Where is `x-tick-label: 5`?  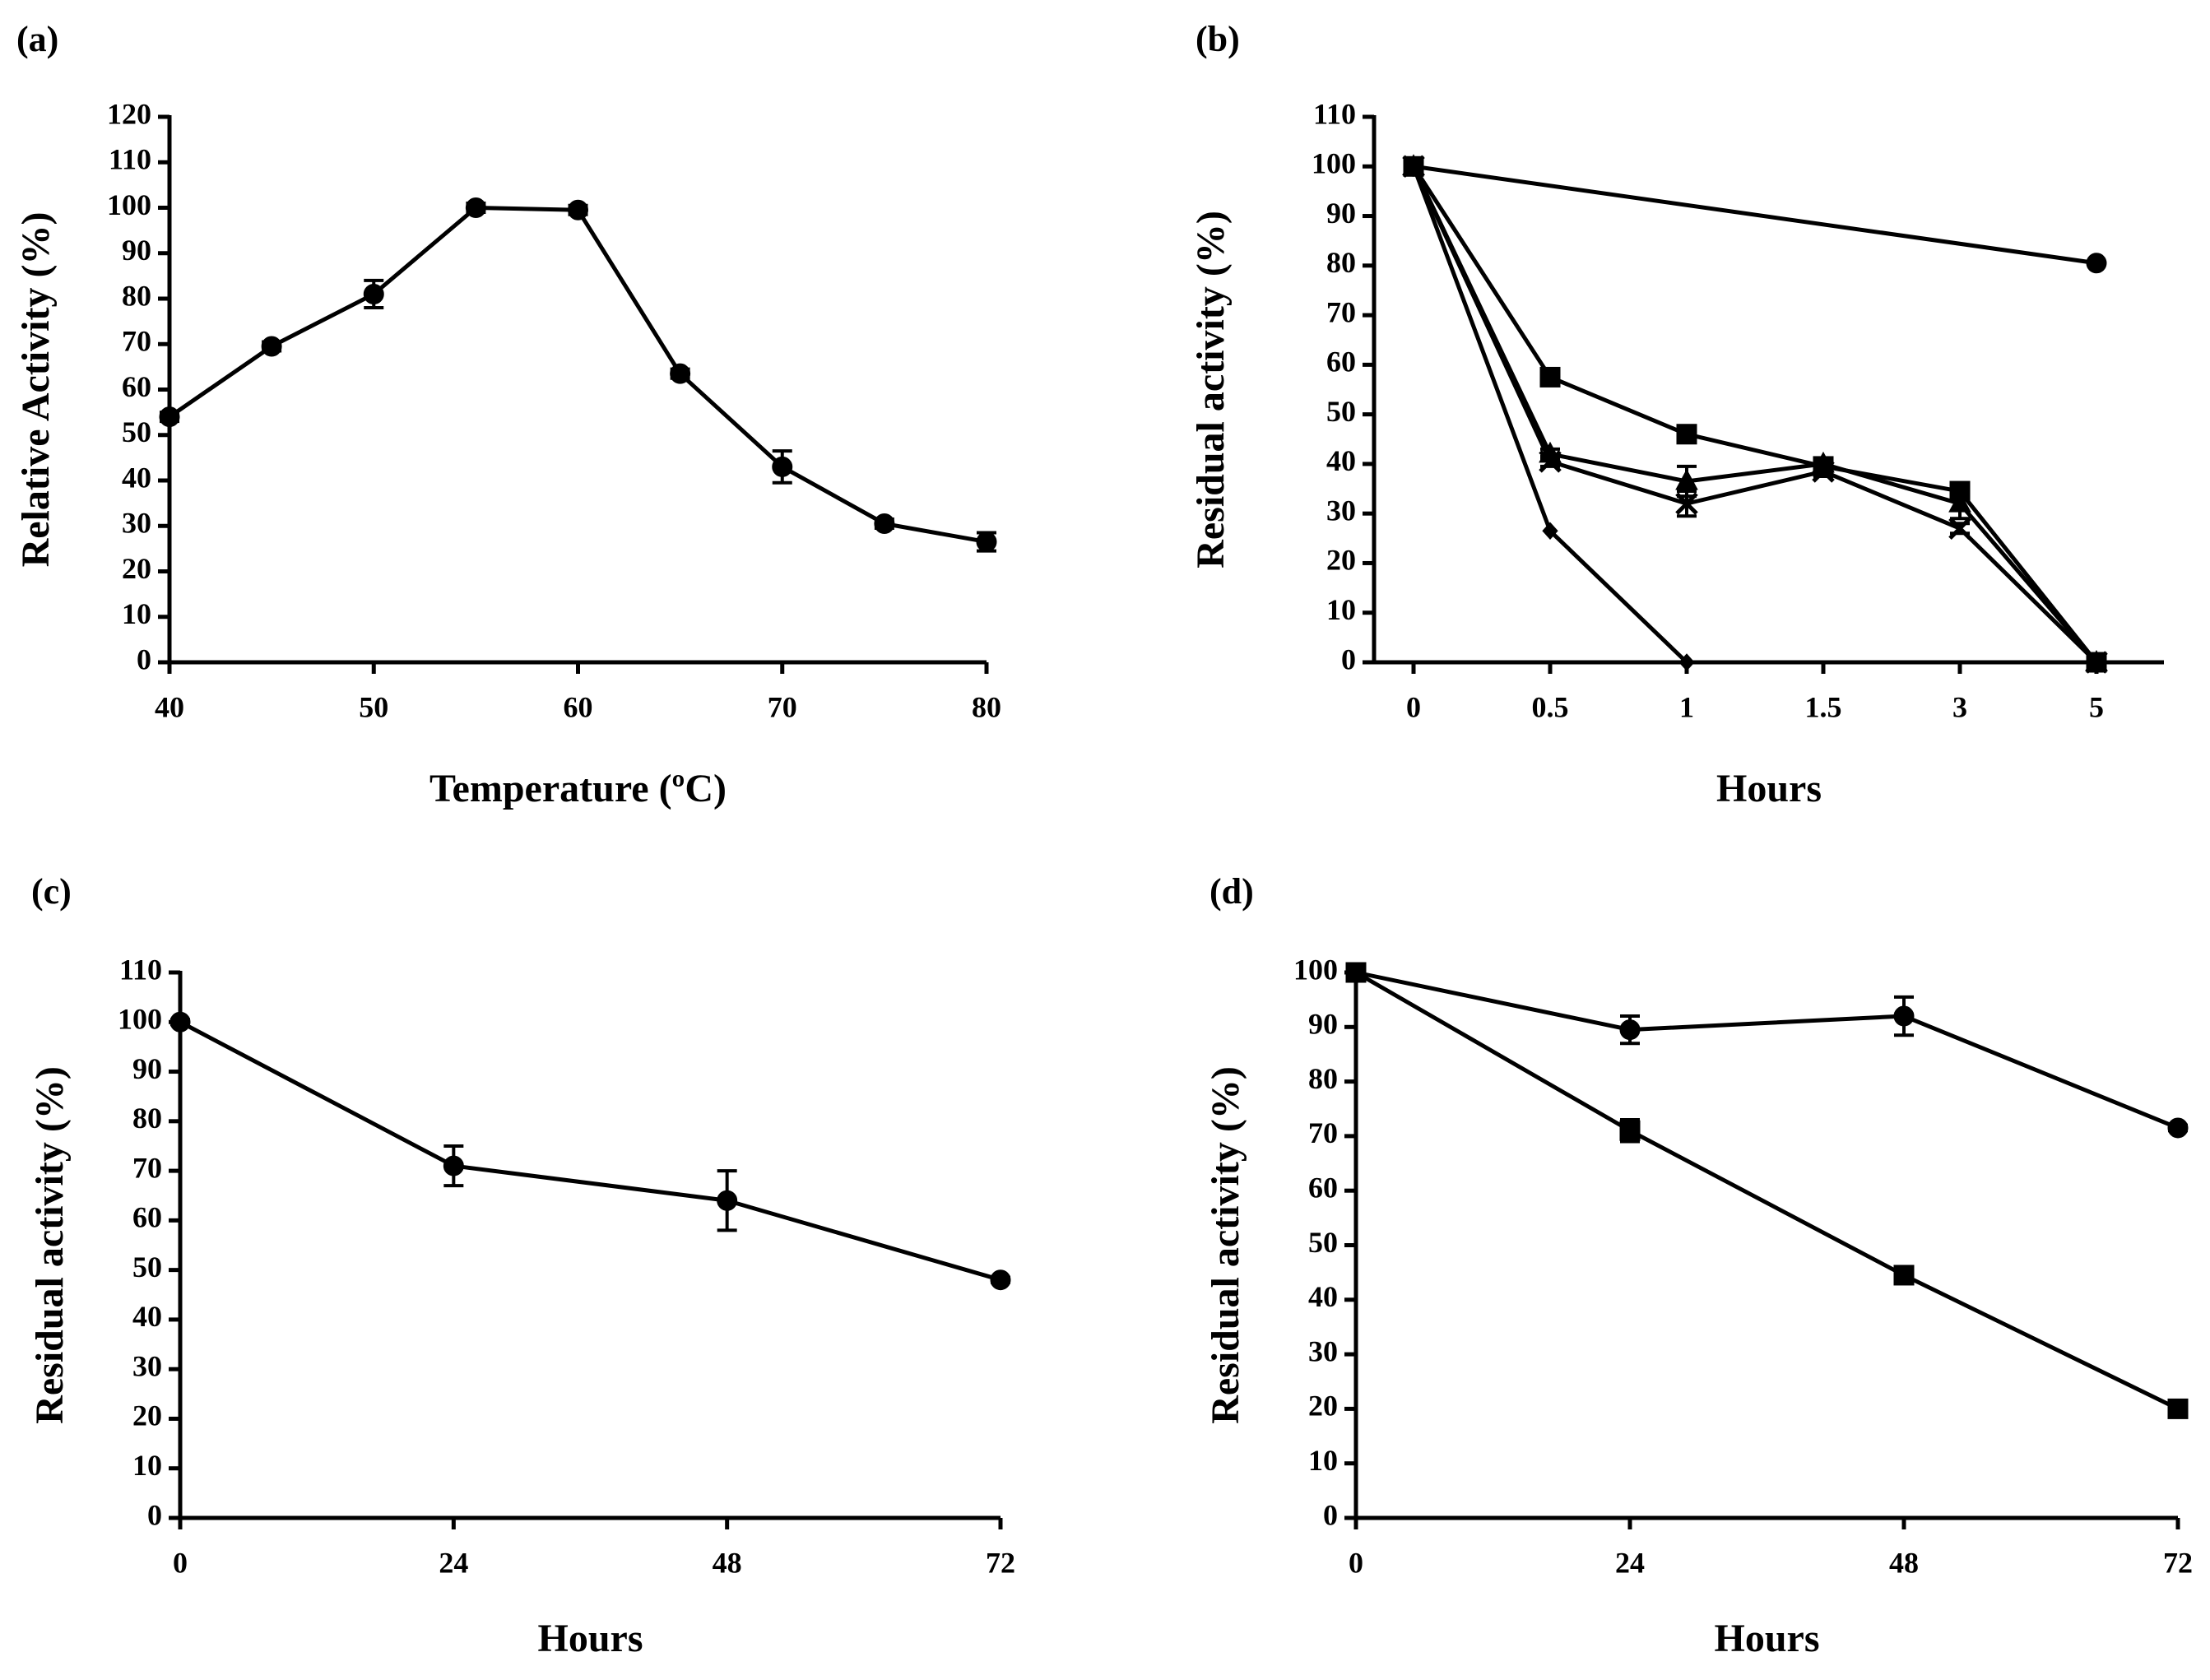 x-tick-label: 5 is located at coordinates (2096, 706).